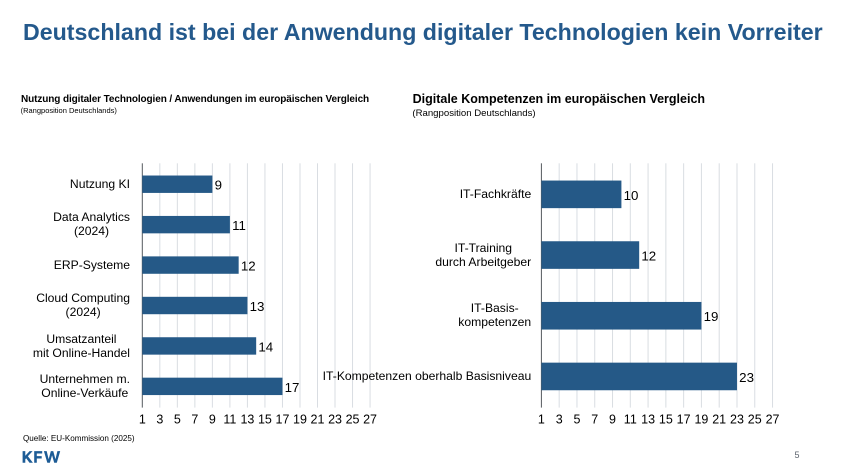  I want to click on svg-text: 14, so click(265, 346).